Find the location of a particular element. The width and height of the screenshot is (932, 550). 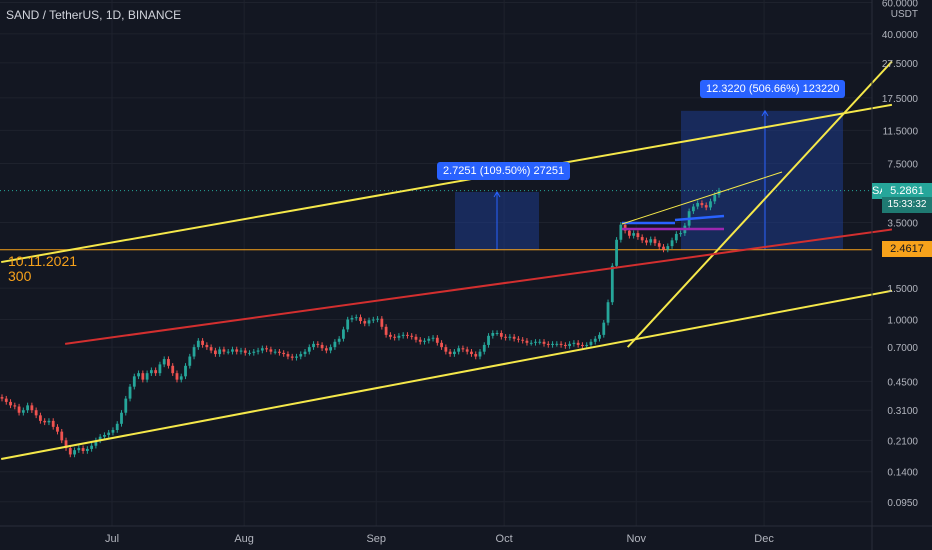

level-price-label: 2.4617 is located at coordinates (907, 249).